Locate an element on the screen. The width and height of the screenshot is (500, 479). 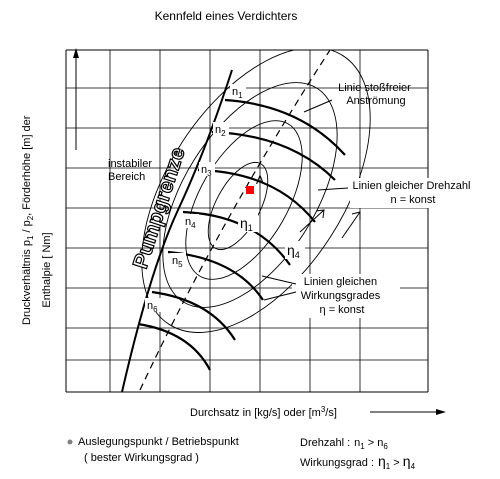
speed-lines-pointer is located at coordinates (333, 189).